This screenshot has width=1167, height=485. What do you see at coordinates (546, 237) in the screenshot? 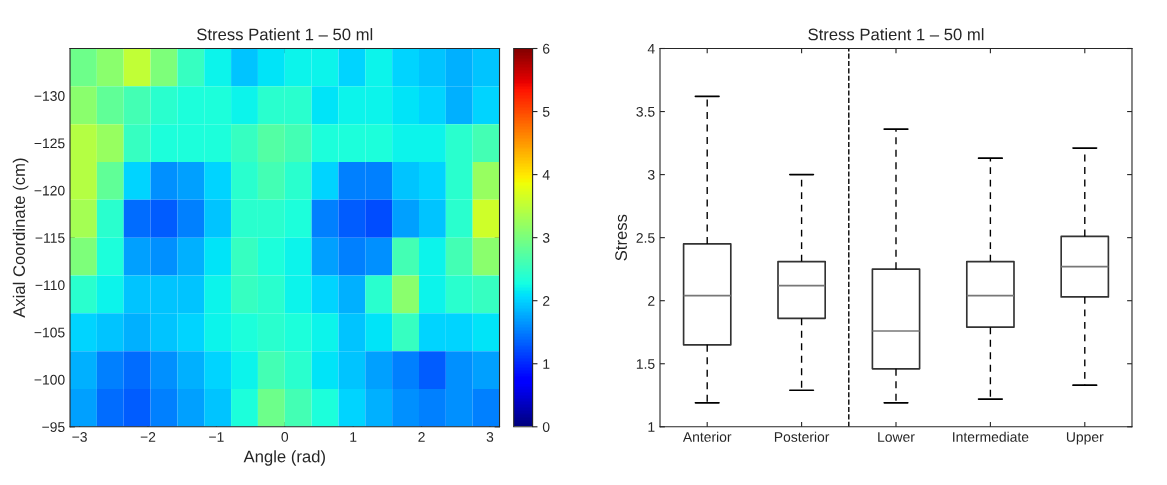
I see `color-bar-label: 3` at bounding box center [546, 237].